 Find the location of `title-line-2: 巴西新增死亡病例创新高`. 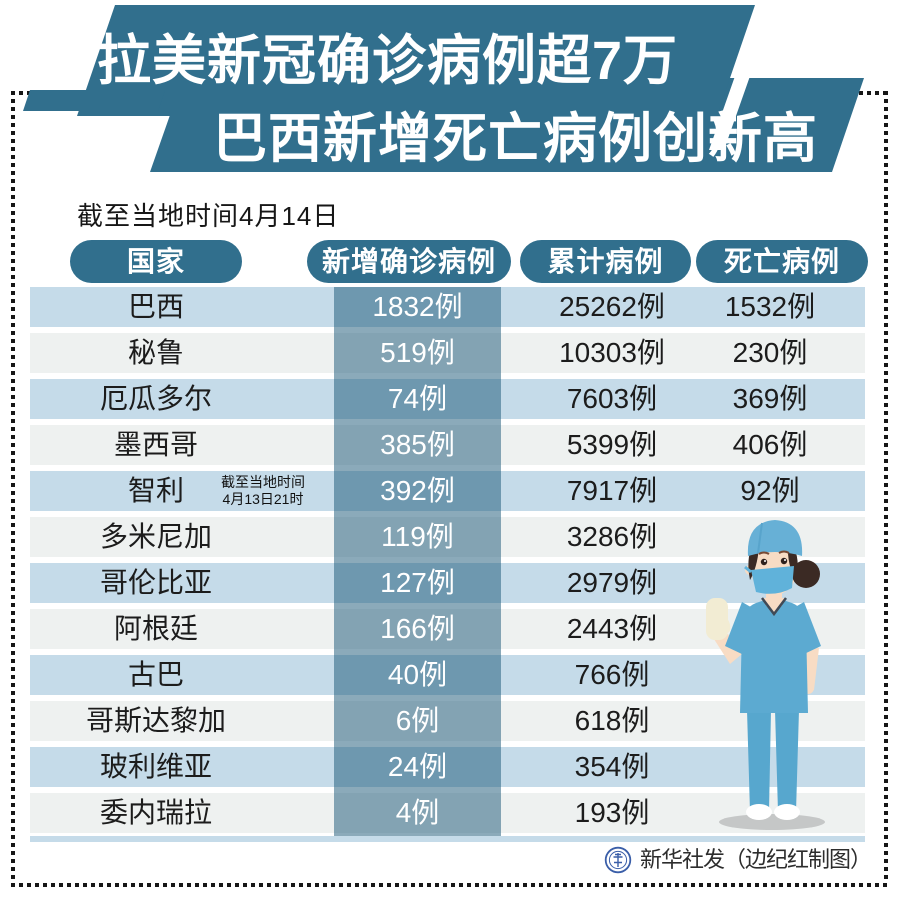

title-line-2: 巴西新增死亡病例创新高 is located at coordinates (515, 139).